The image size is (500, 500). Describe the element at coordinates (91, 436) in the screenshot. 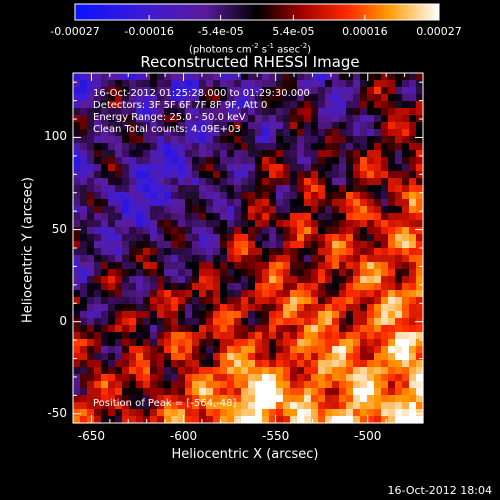

I see `x-tick-label: -650` at that location.